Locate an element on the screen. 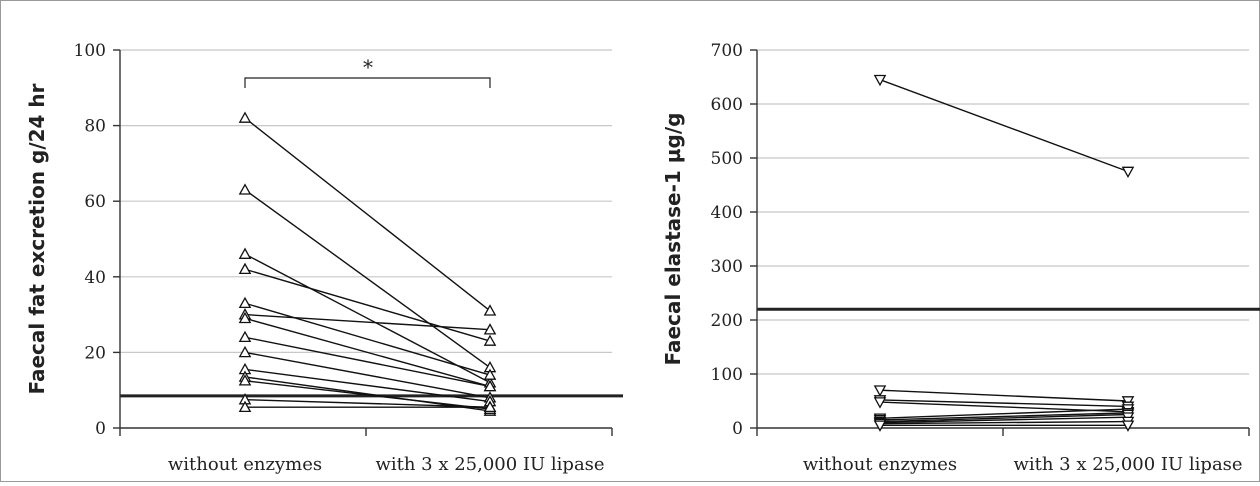  y-tick-label: 80 is located at coordinates (95, 127).